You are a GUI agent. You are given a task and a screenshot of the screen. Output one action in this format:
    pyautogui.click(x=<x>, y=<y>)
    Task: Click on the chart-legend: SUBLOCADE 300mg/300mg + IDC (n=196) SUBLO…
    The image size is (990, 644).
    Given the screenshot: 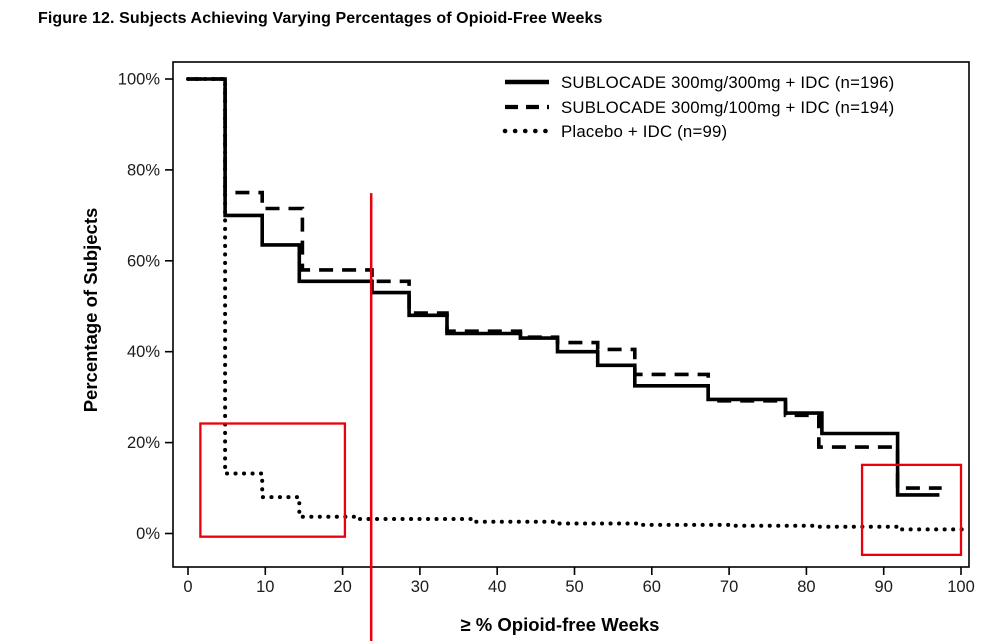 What is the action you would take?
    pyautogui.click(x=698, y=107)
    